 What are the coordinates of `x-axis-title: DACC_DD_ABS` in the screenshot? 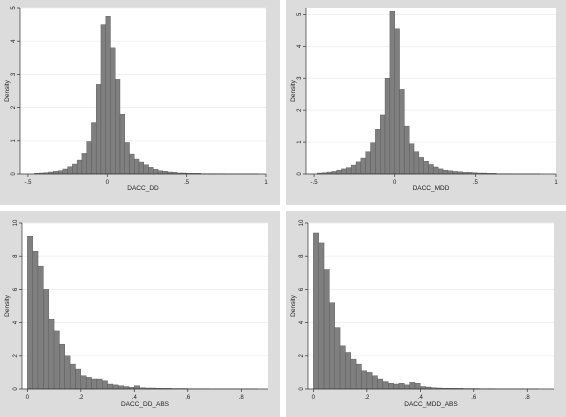 It's located at (145, 404).